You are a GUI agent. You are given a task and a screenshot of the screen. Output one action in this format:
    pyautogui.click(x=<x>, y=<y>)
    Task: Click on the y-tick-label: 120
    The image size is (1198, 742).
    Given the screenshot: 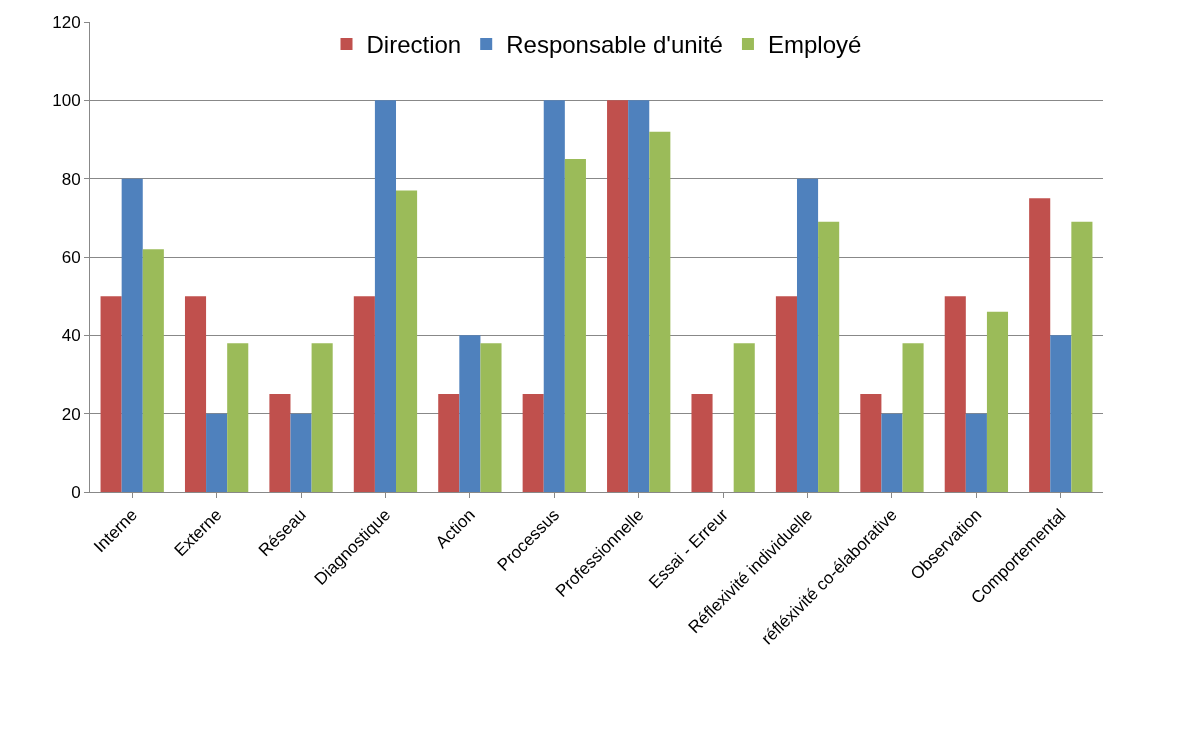 What is the action you would take?
    pyautogui.click(x=66, y=22)
    